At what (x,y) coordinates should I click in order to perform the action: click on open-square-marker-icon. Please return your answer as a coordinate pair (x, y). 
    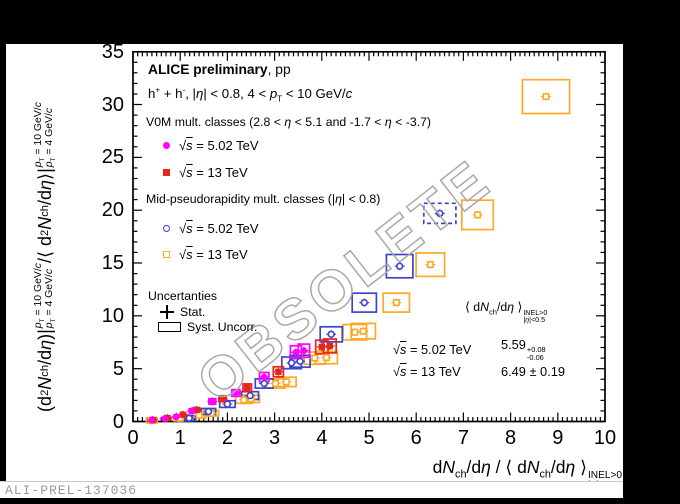
    Looking at the image, I should click on (166, 254).